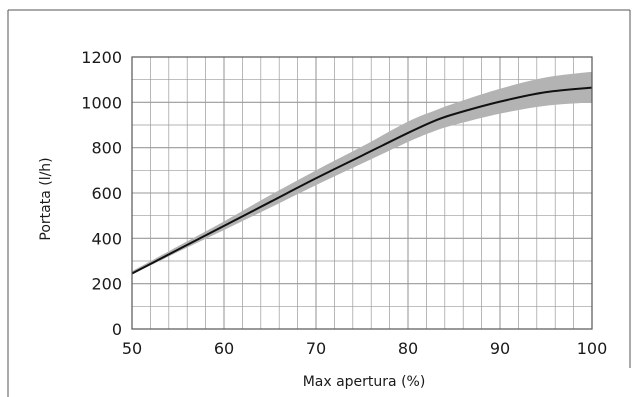 This screenshot has height=397, width=640. Describe the element at coordinates (106, 193) in the screenshot. I see `y-tick-label: 600` at that location.